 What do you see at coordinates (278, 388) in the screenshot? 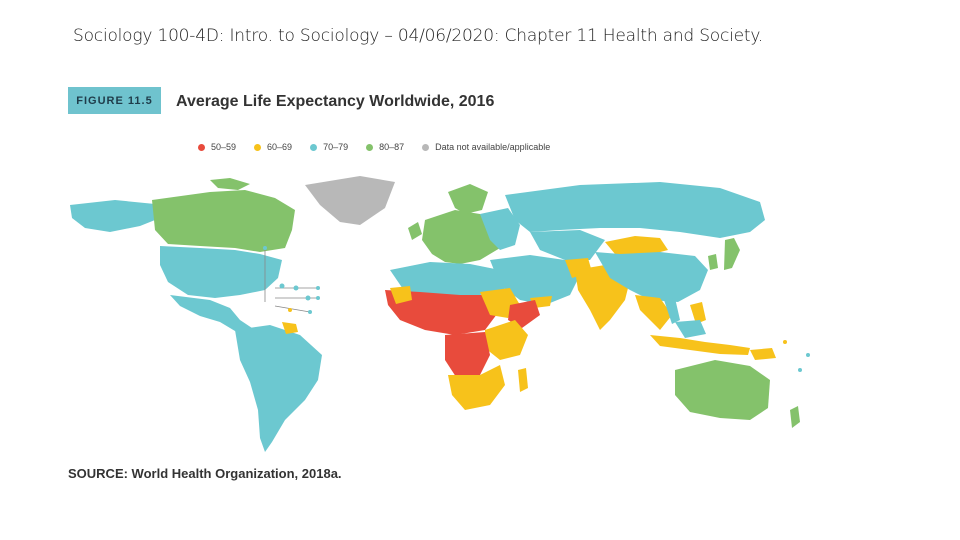
I see `region-south-america` at bounding box center [278, 388].